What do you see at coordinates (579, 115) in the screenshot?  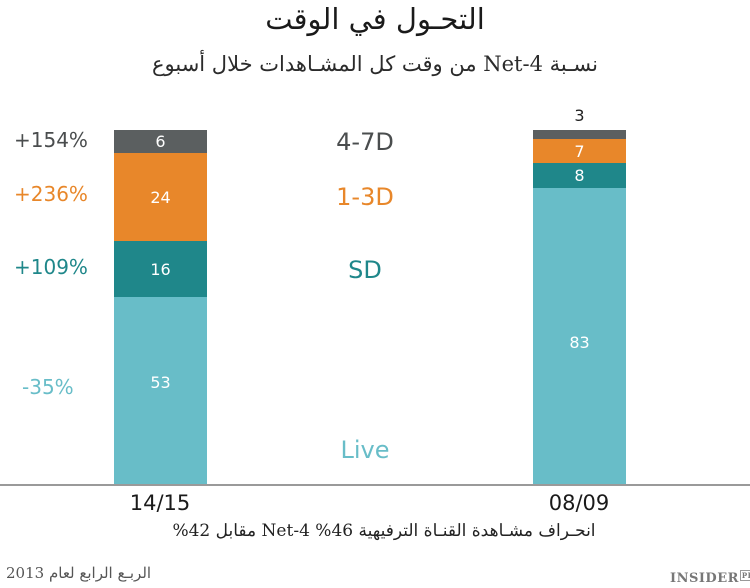 I see `bar-08-09-4-7d-value: 3` at bounding box center [579, 115].